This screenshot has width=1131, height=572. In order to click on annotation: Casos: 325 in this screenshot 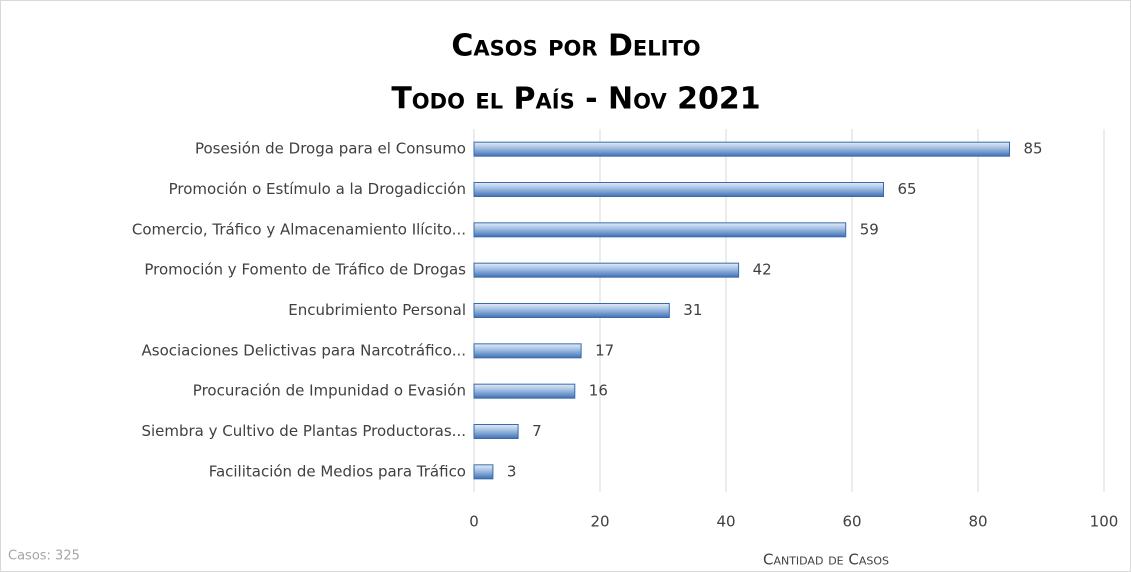, I will do `click(44, 556)`.